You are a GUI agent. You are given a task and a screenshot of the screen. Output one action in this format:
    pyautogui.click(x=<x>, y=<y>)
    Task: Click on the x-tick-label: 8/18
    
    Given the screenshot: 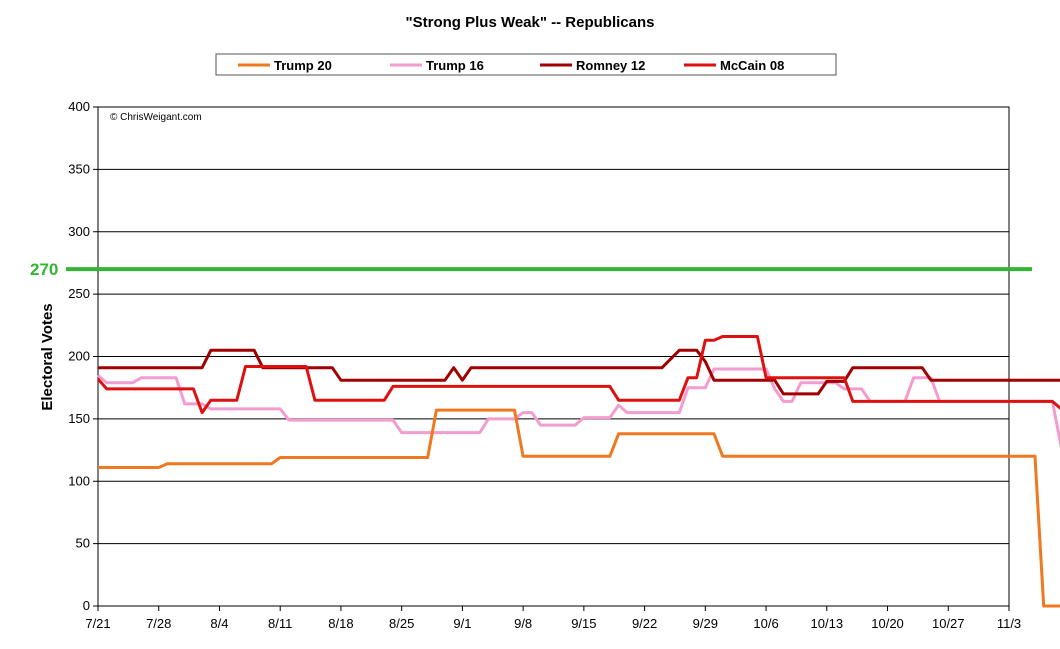 What is the action you would take?
    pyautogui.click(x=340, y=623)
    